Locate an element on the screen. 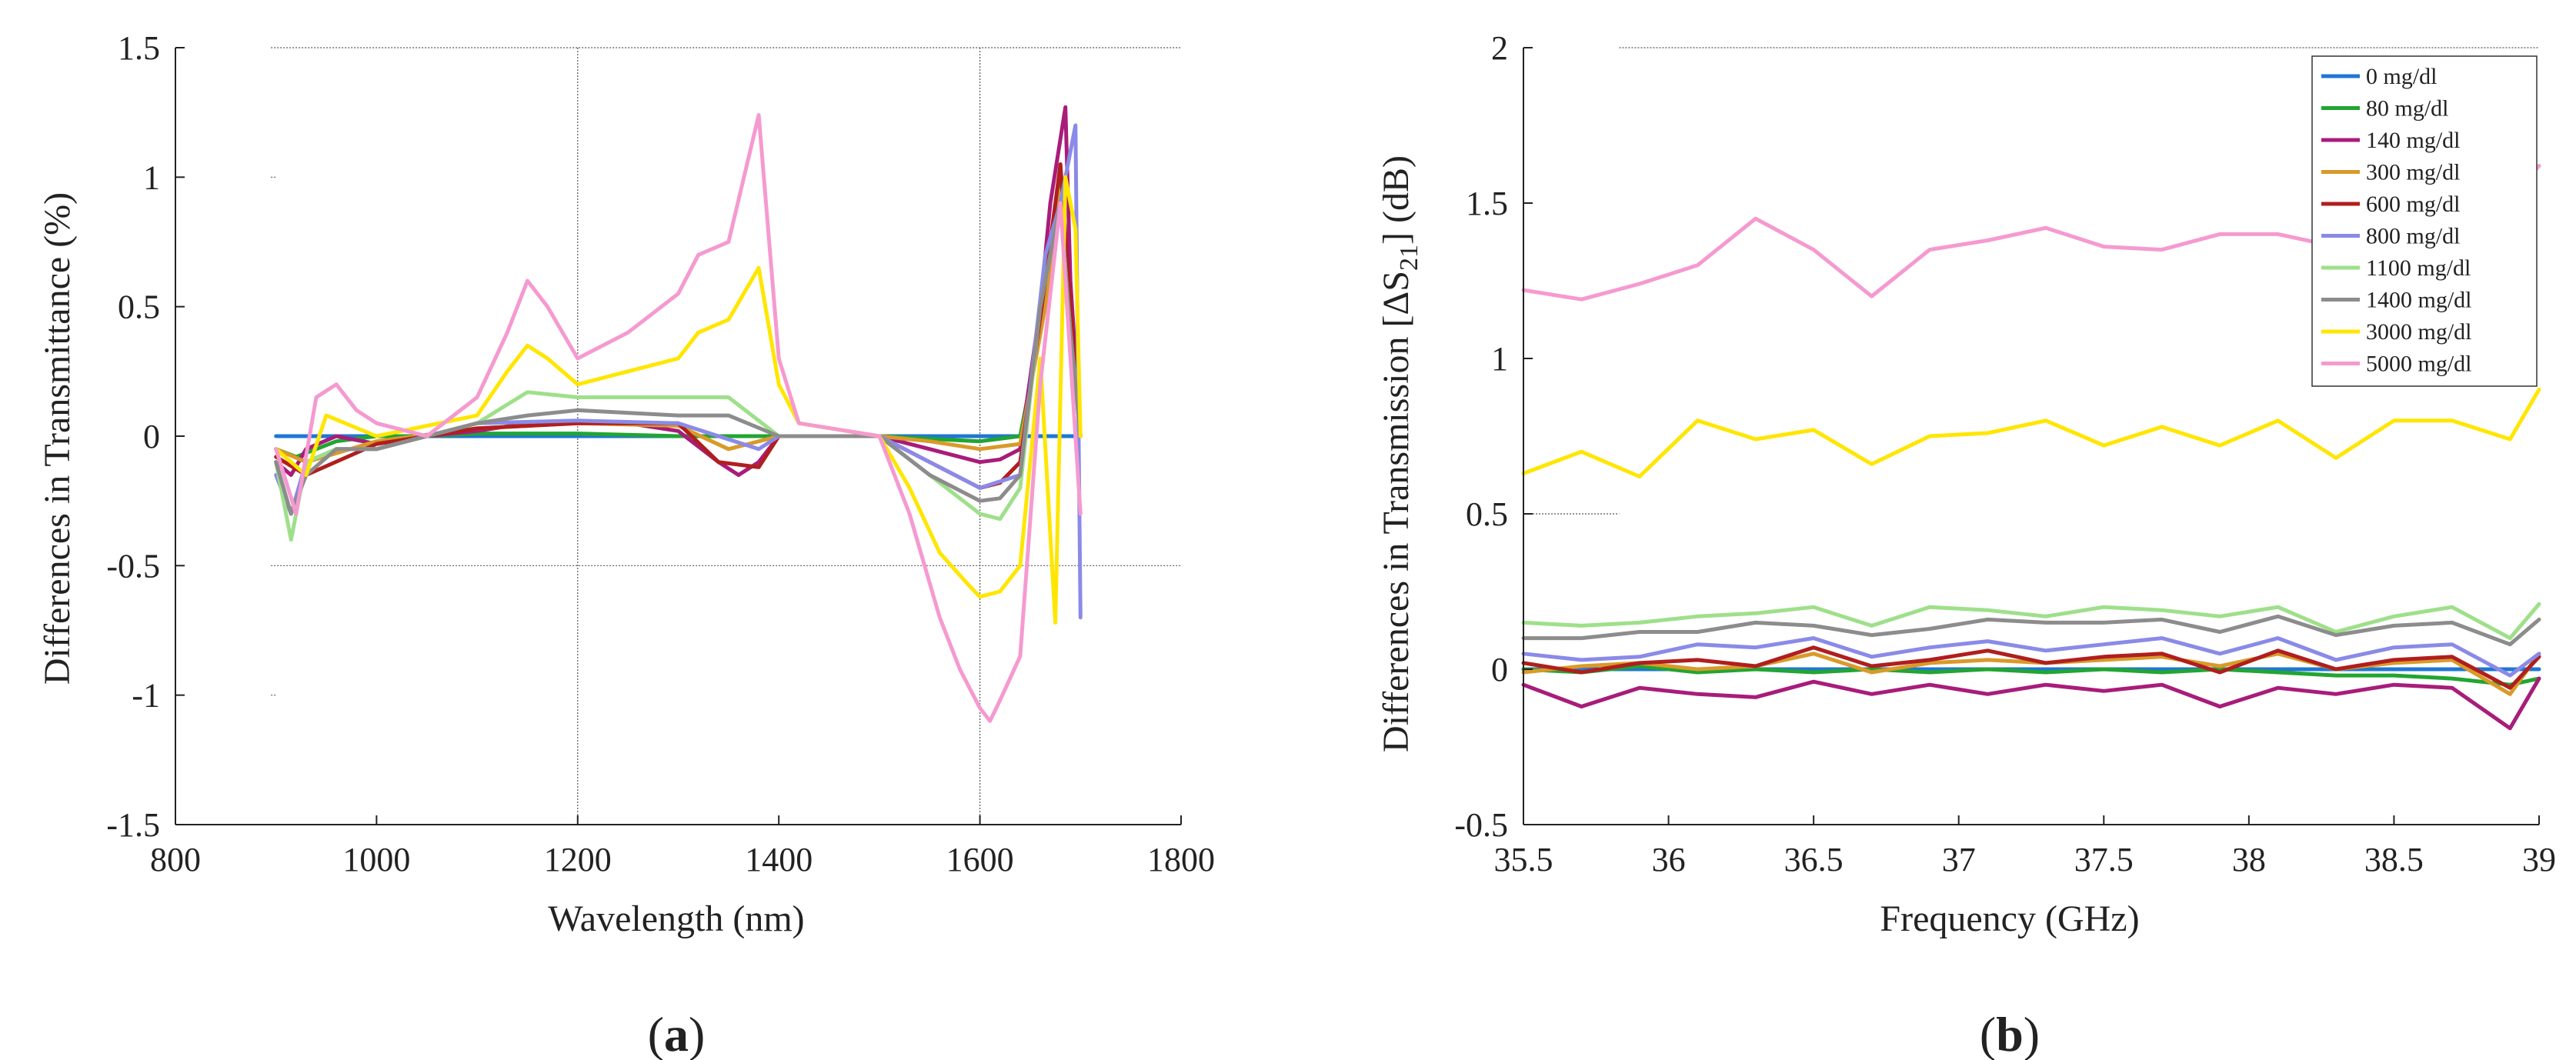 This screenshot has height=1060, width=2576. panel-b-label-letter: b is located at coordinates (2010, 1033).